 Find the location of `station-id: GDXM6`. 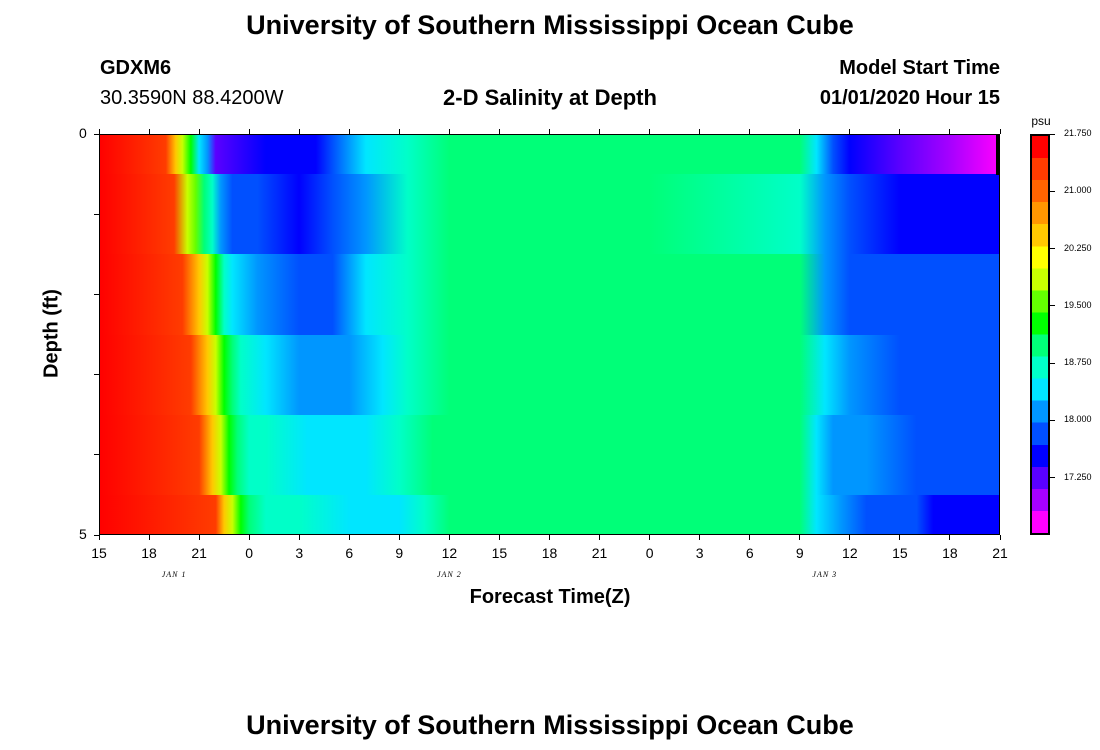

station-id: GDXM6 is located at coordinates (136, 68).